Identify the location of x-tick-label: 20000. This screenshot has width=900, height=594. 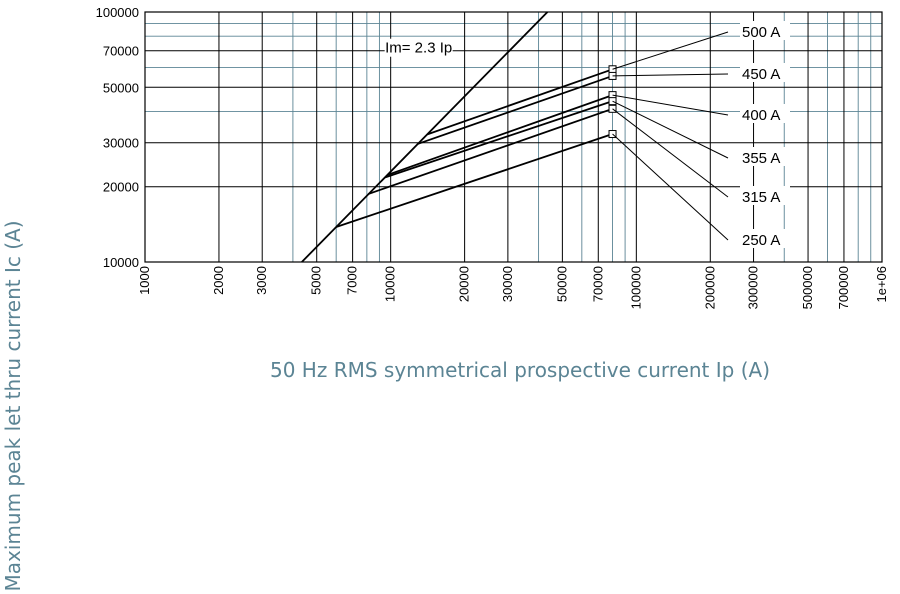
(464, 284).